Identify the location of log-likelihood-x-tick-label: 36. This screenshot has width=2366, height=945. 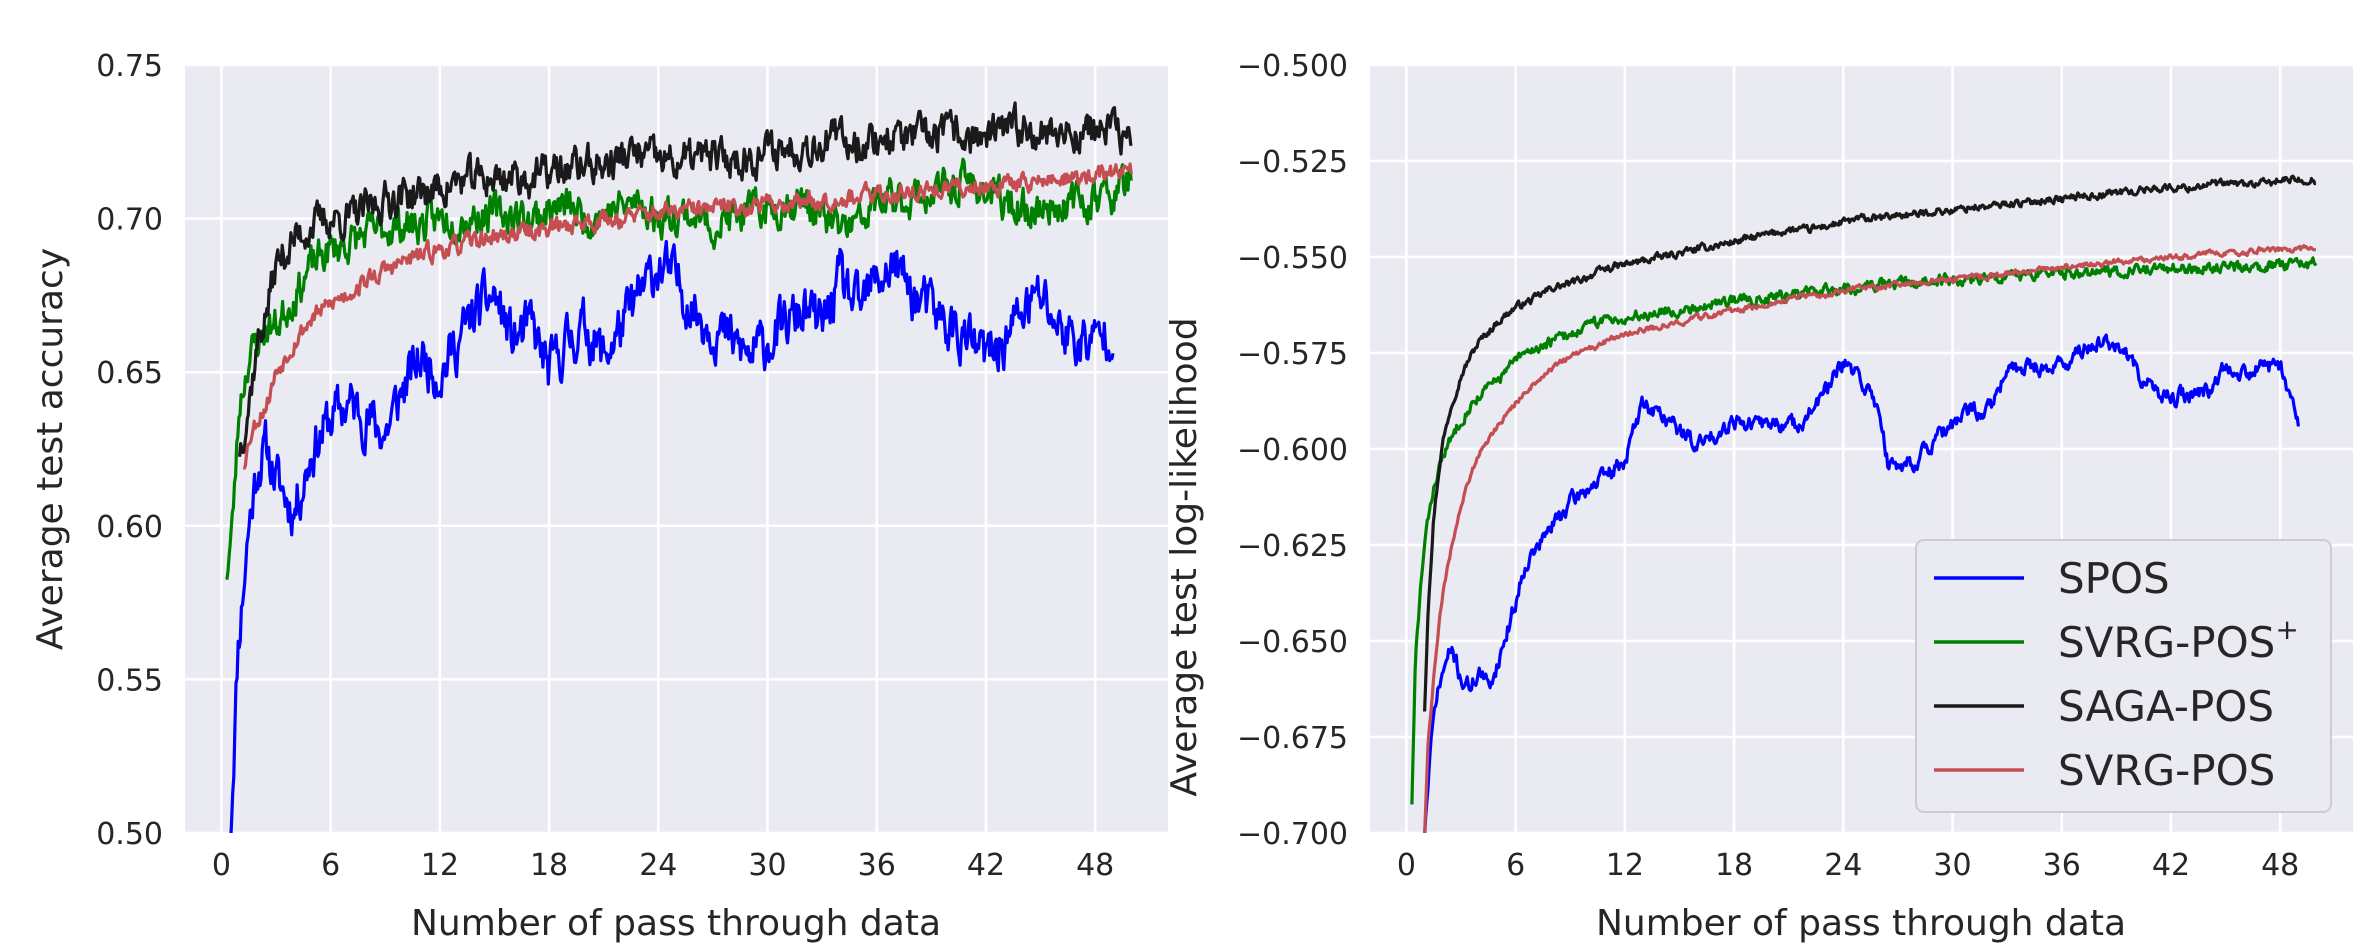
(2062, 865).